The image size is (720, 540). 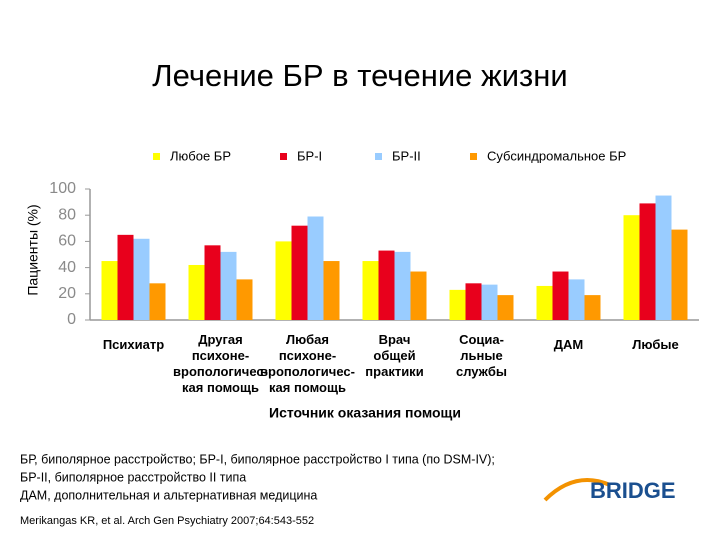 What do you see at coordinates (481, 371) in the screenshot?
I see `x-tick-line: службы` at bounding box center [481, 371].